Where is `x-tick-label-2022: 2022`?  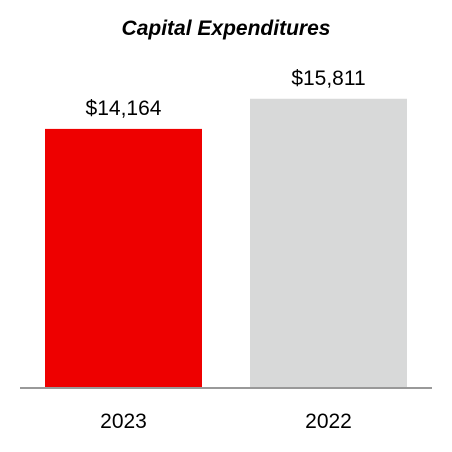 x-tick-label-2022: 2022 is located at coordinates (328, 421).